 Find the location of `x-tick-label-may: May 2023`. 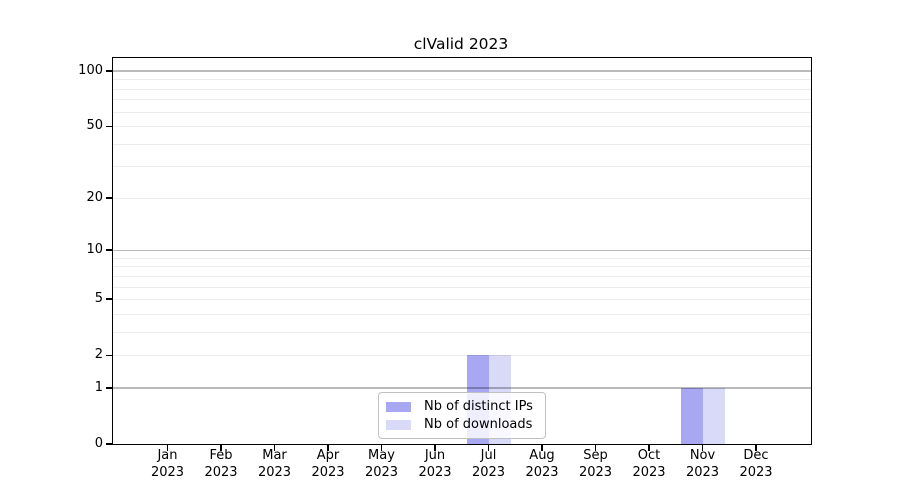

x-tick-label-may: May 2023 is located at coordinates (382, 464).